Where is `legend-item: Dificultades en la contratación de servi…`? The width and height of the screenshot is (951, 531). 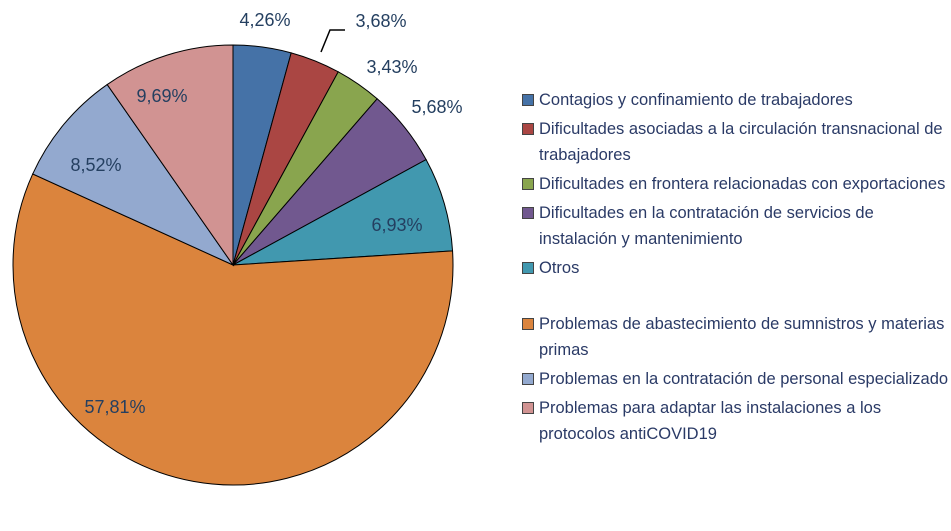 legend-item: Dificultades en la contratación de servi… is located at coordinates (736, 226).